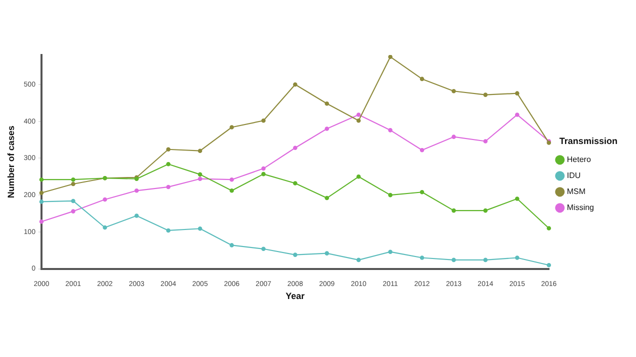  What do you see at coordinates (296, 296) in the screenshot?
I see `x-axis-title: Year` at bounding box center [296, 296].